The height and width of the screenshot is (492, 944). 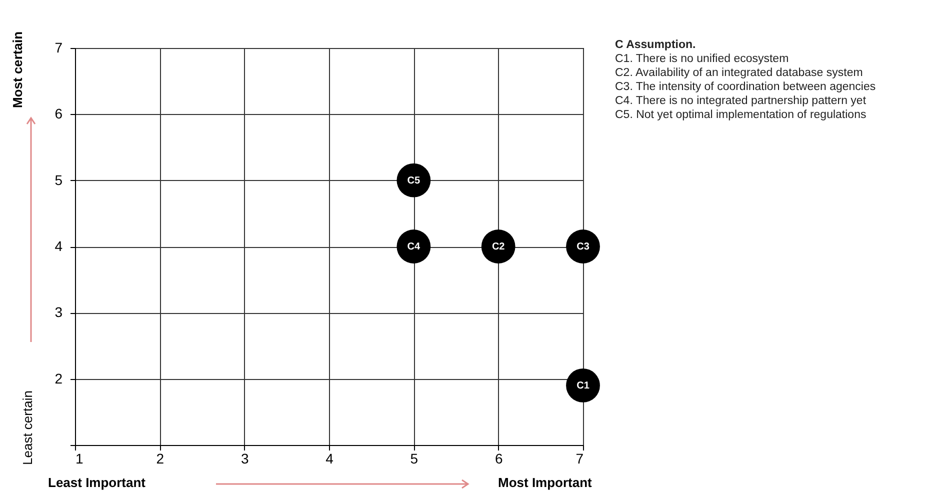 I want to click on text: C2. Availability of an integrated database system, so click(x=739, y=73).